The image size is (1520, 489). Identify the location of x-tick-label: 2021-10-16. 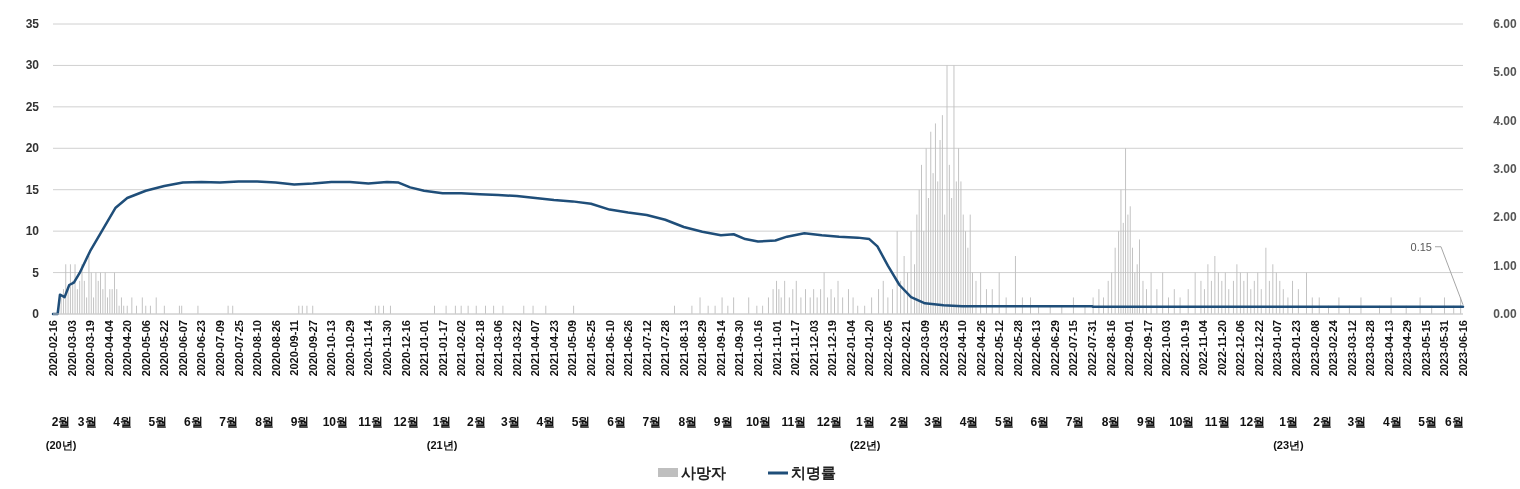
(758, 348).